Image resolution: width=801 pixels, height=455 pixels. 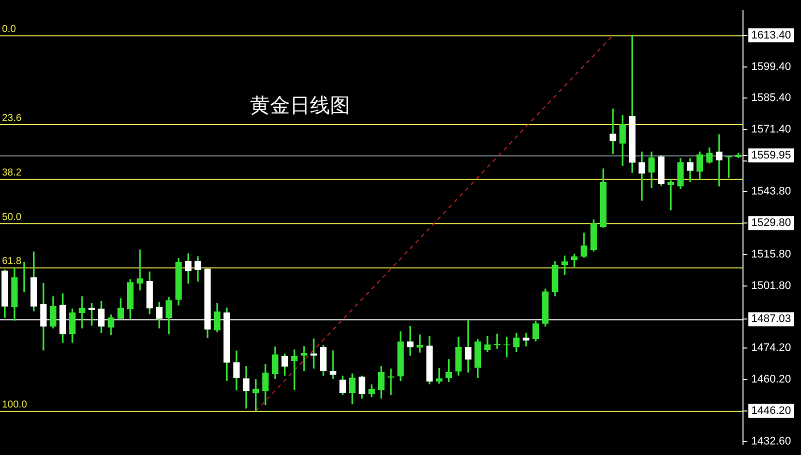 I want to click on annotation: 100.0, so click(x=15, y=405).